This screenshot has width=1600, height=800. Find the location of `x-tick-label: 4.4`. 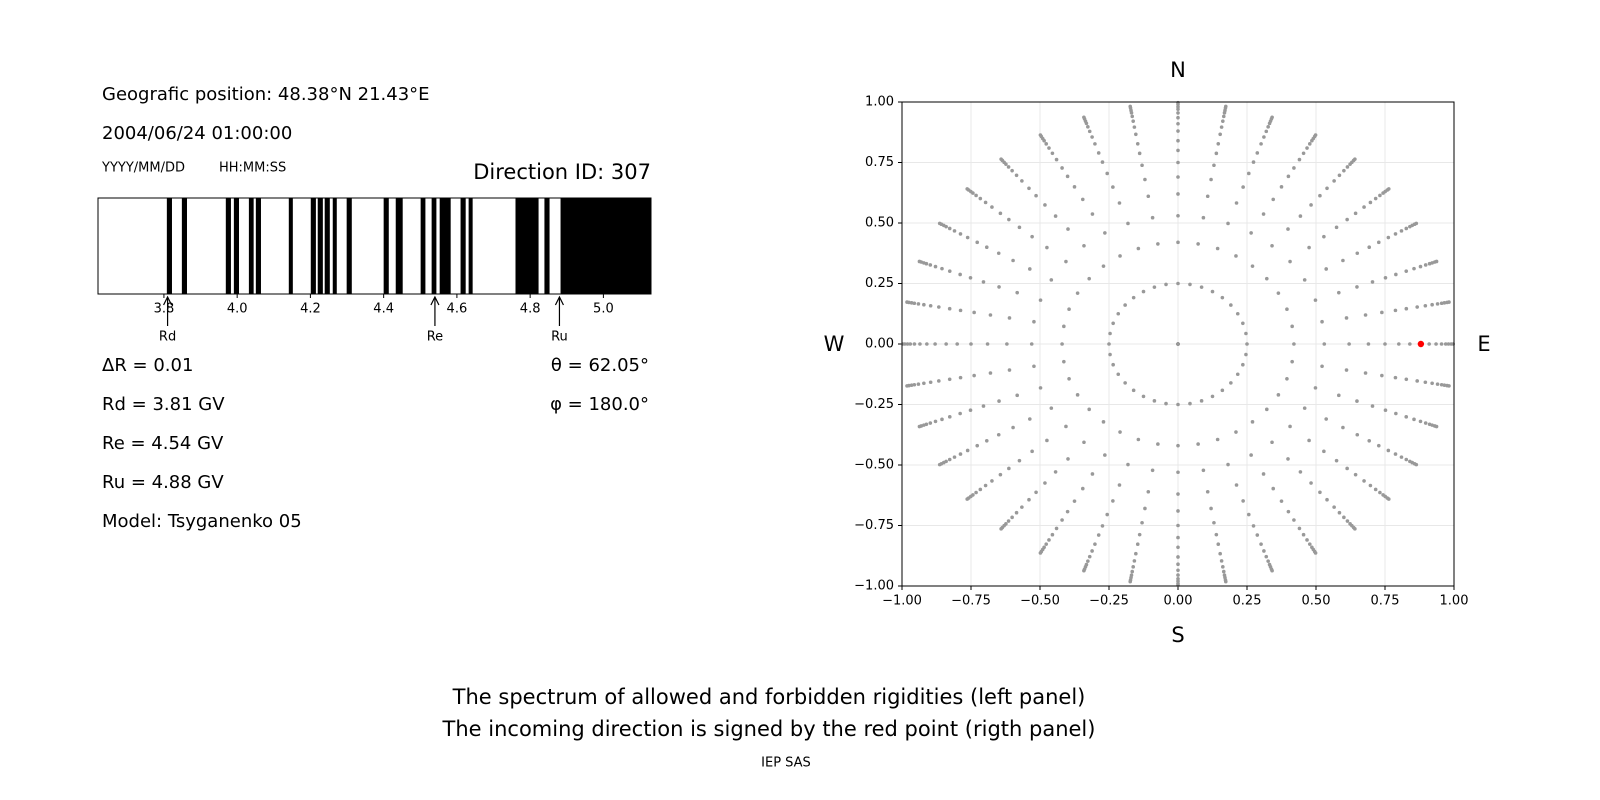

x-tick-label: 4.4 is located at coordinates (383, 309).